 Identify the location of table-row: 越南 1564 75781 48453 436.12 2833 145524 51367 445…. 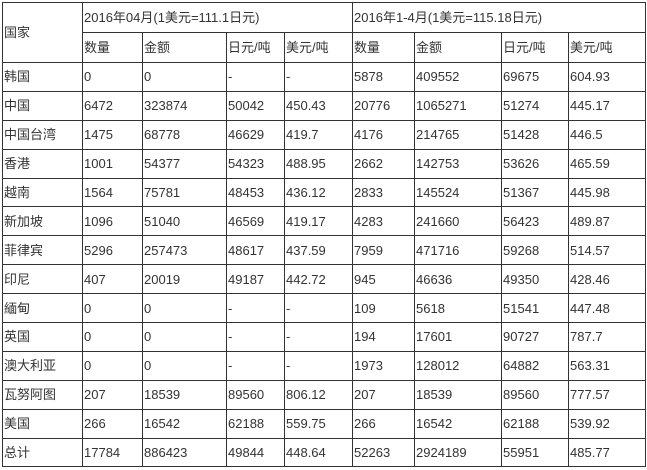
(324, 192).